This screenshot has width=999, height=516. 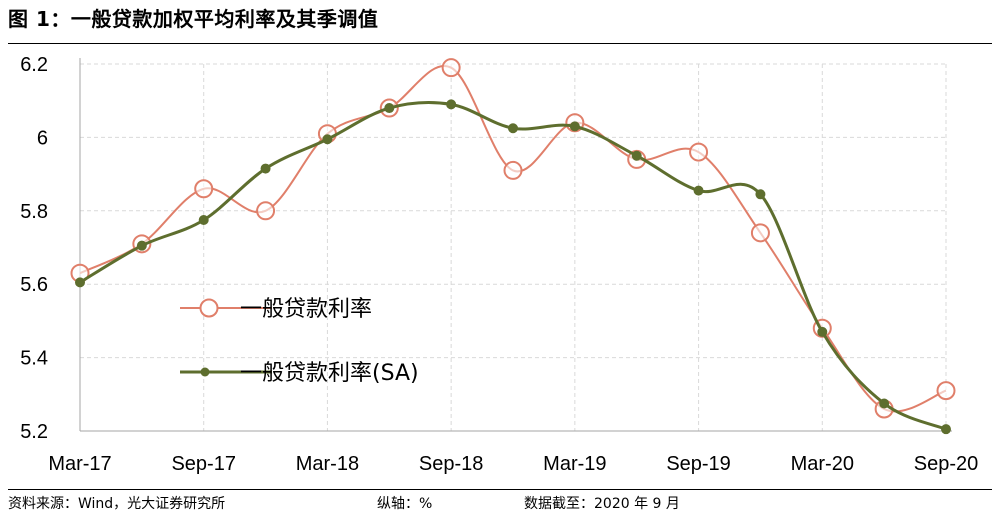 What do you see at coordinates (34, 65) in the screenshot?
I see `y-tick-label: 6.2` at bounding box center [34, 65].